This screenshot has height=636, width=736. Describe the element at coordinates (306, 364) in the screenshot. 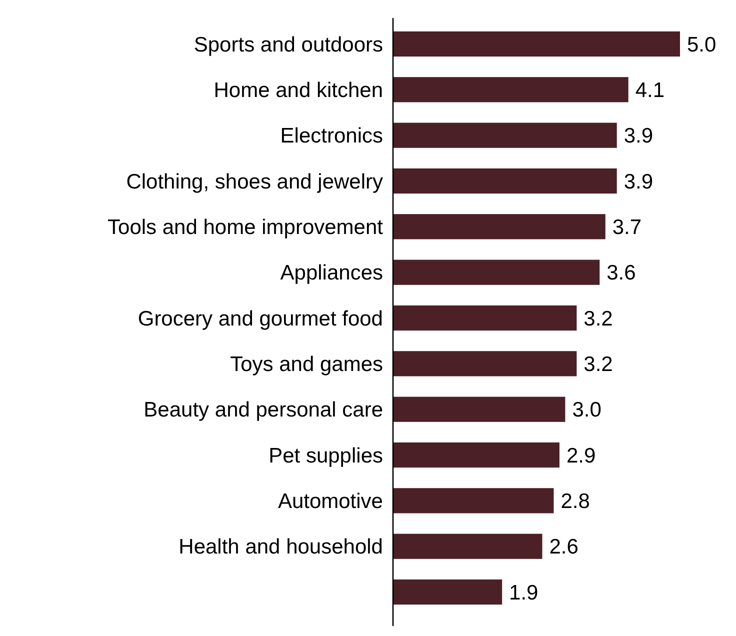

I see `y-tick-label: Toys and games` at that location.